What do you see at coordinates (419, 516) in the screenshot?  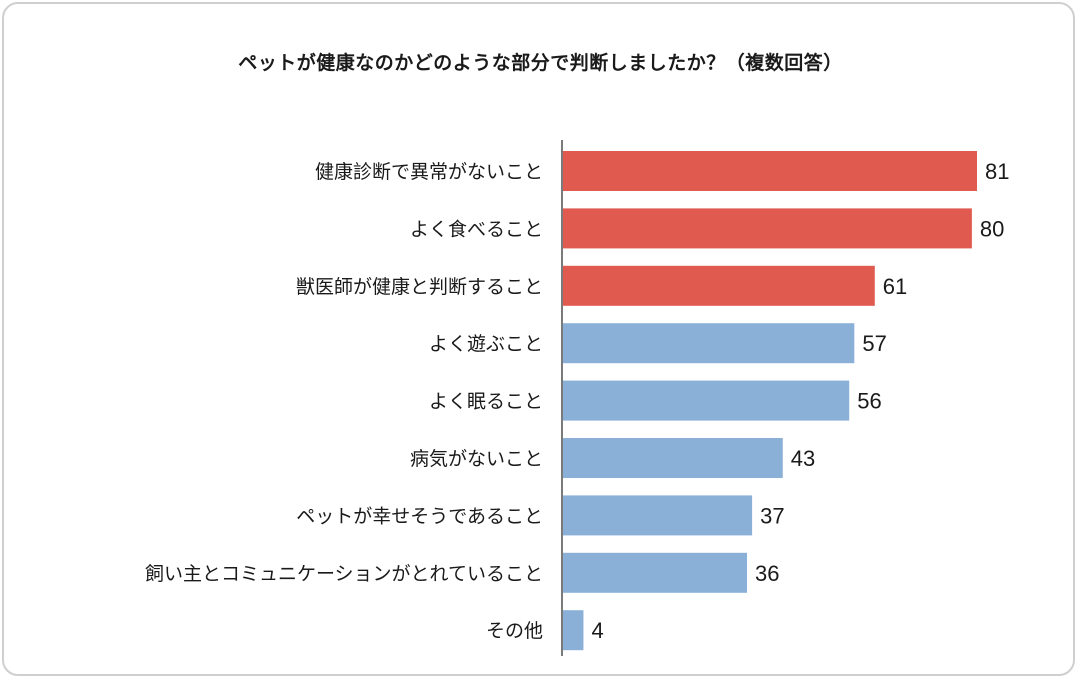 I see `category-label-7: ペットが幸せそうであること` at bounding box center [419, 516].